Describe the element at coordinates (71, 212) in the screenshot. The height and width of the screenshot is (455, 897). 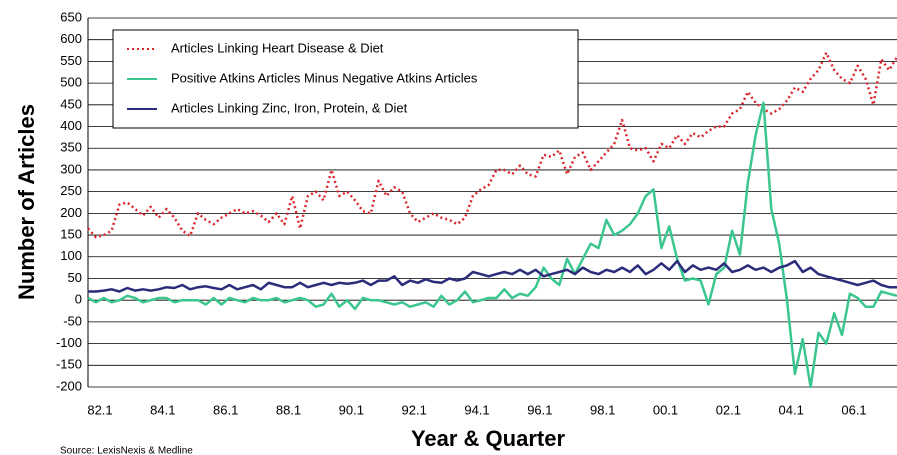
I see `y-tick-label: 200` at that location.